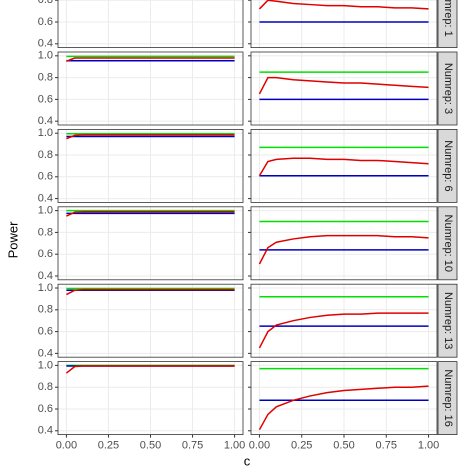 The image size is (474, 474). I want to click on strip-text: Numrep: 3, so click(448, 88).